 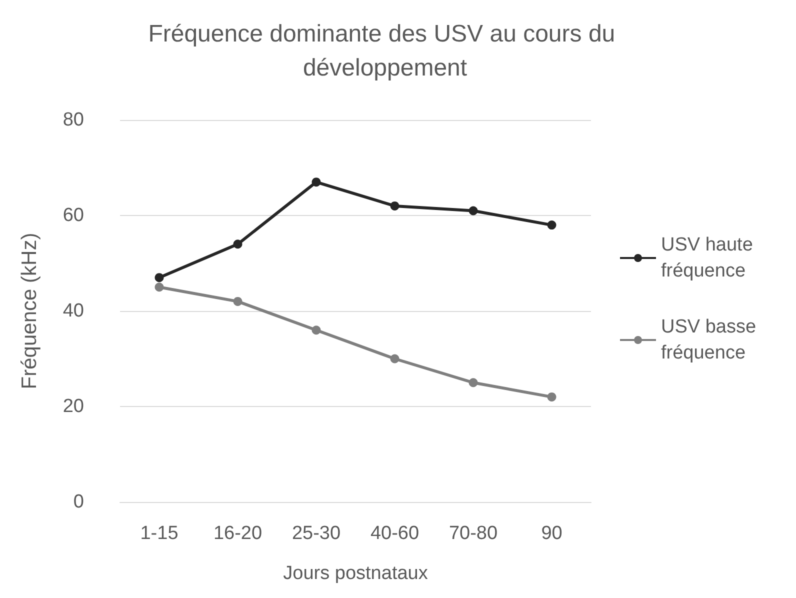 I want to click on y-tick-label: 20, so click(x=73, y=406).